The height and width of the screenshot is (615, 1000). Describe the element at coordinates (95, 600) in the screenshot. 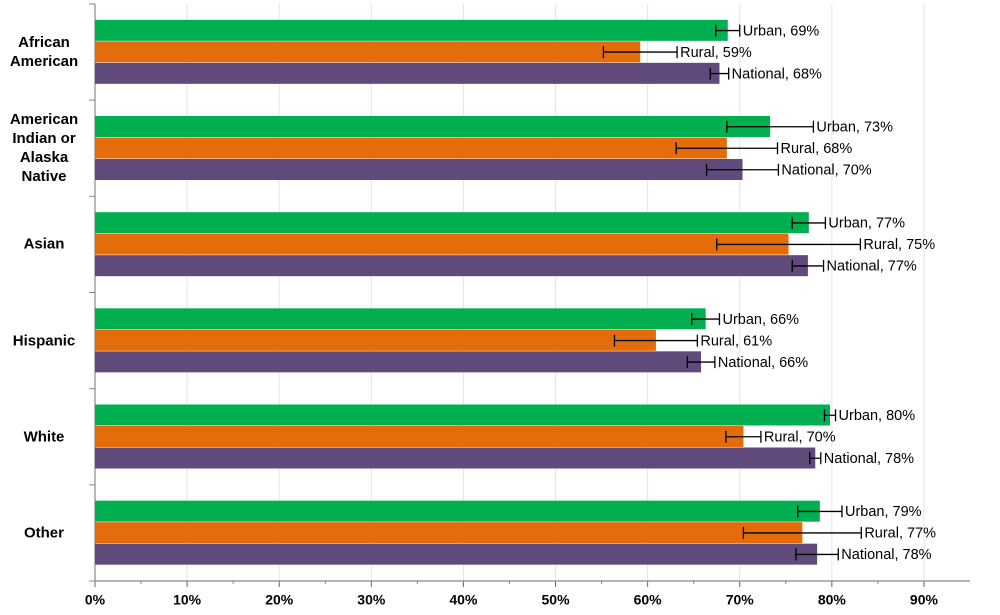

I see `x-tick-label: 0%` at that location.